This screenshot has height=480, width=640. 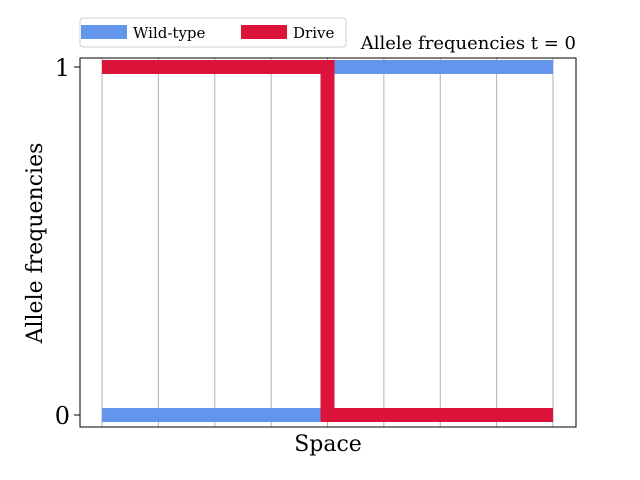 I want to click on chart-title: Allele frequencies t = 0, so click(x=468, y=43).